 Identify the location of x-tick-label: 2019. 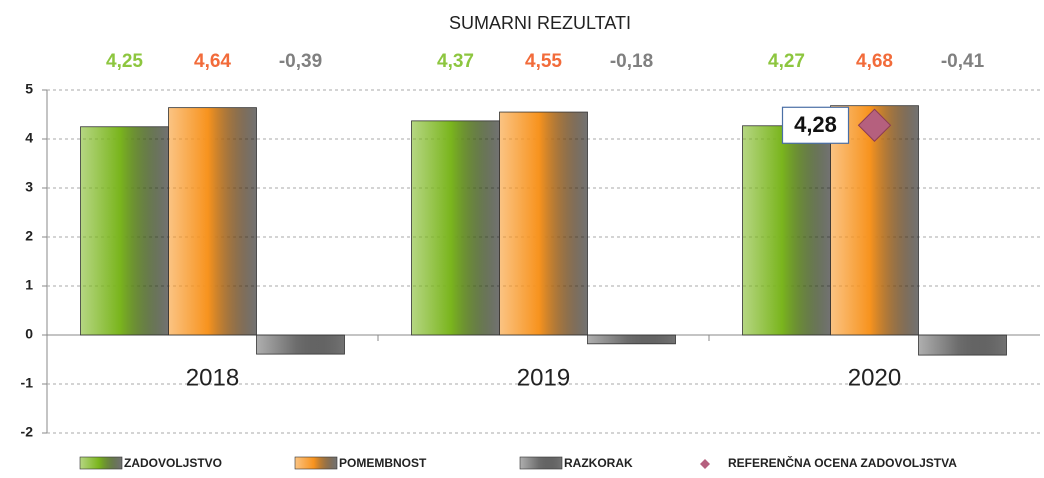
(543, 377).